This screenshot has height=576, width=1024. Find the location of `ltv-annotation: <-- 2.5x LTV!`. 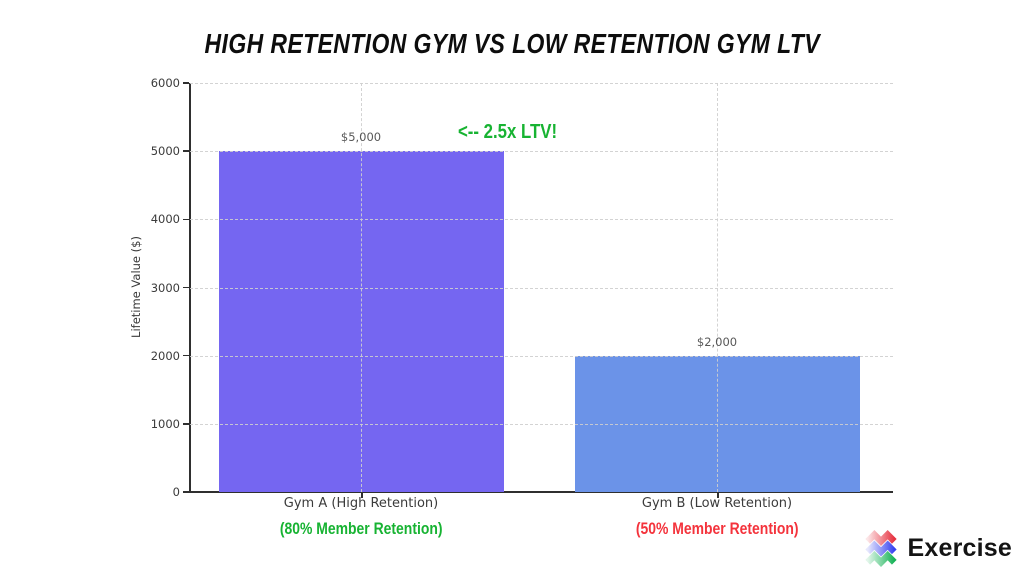

ltv-annotation: <-- 2.5x LTV! is located at coordinates (517, 132).